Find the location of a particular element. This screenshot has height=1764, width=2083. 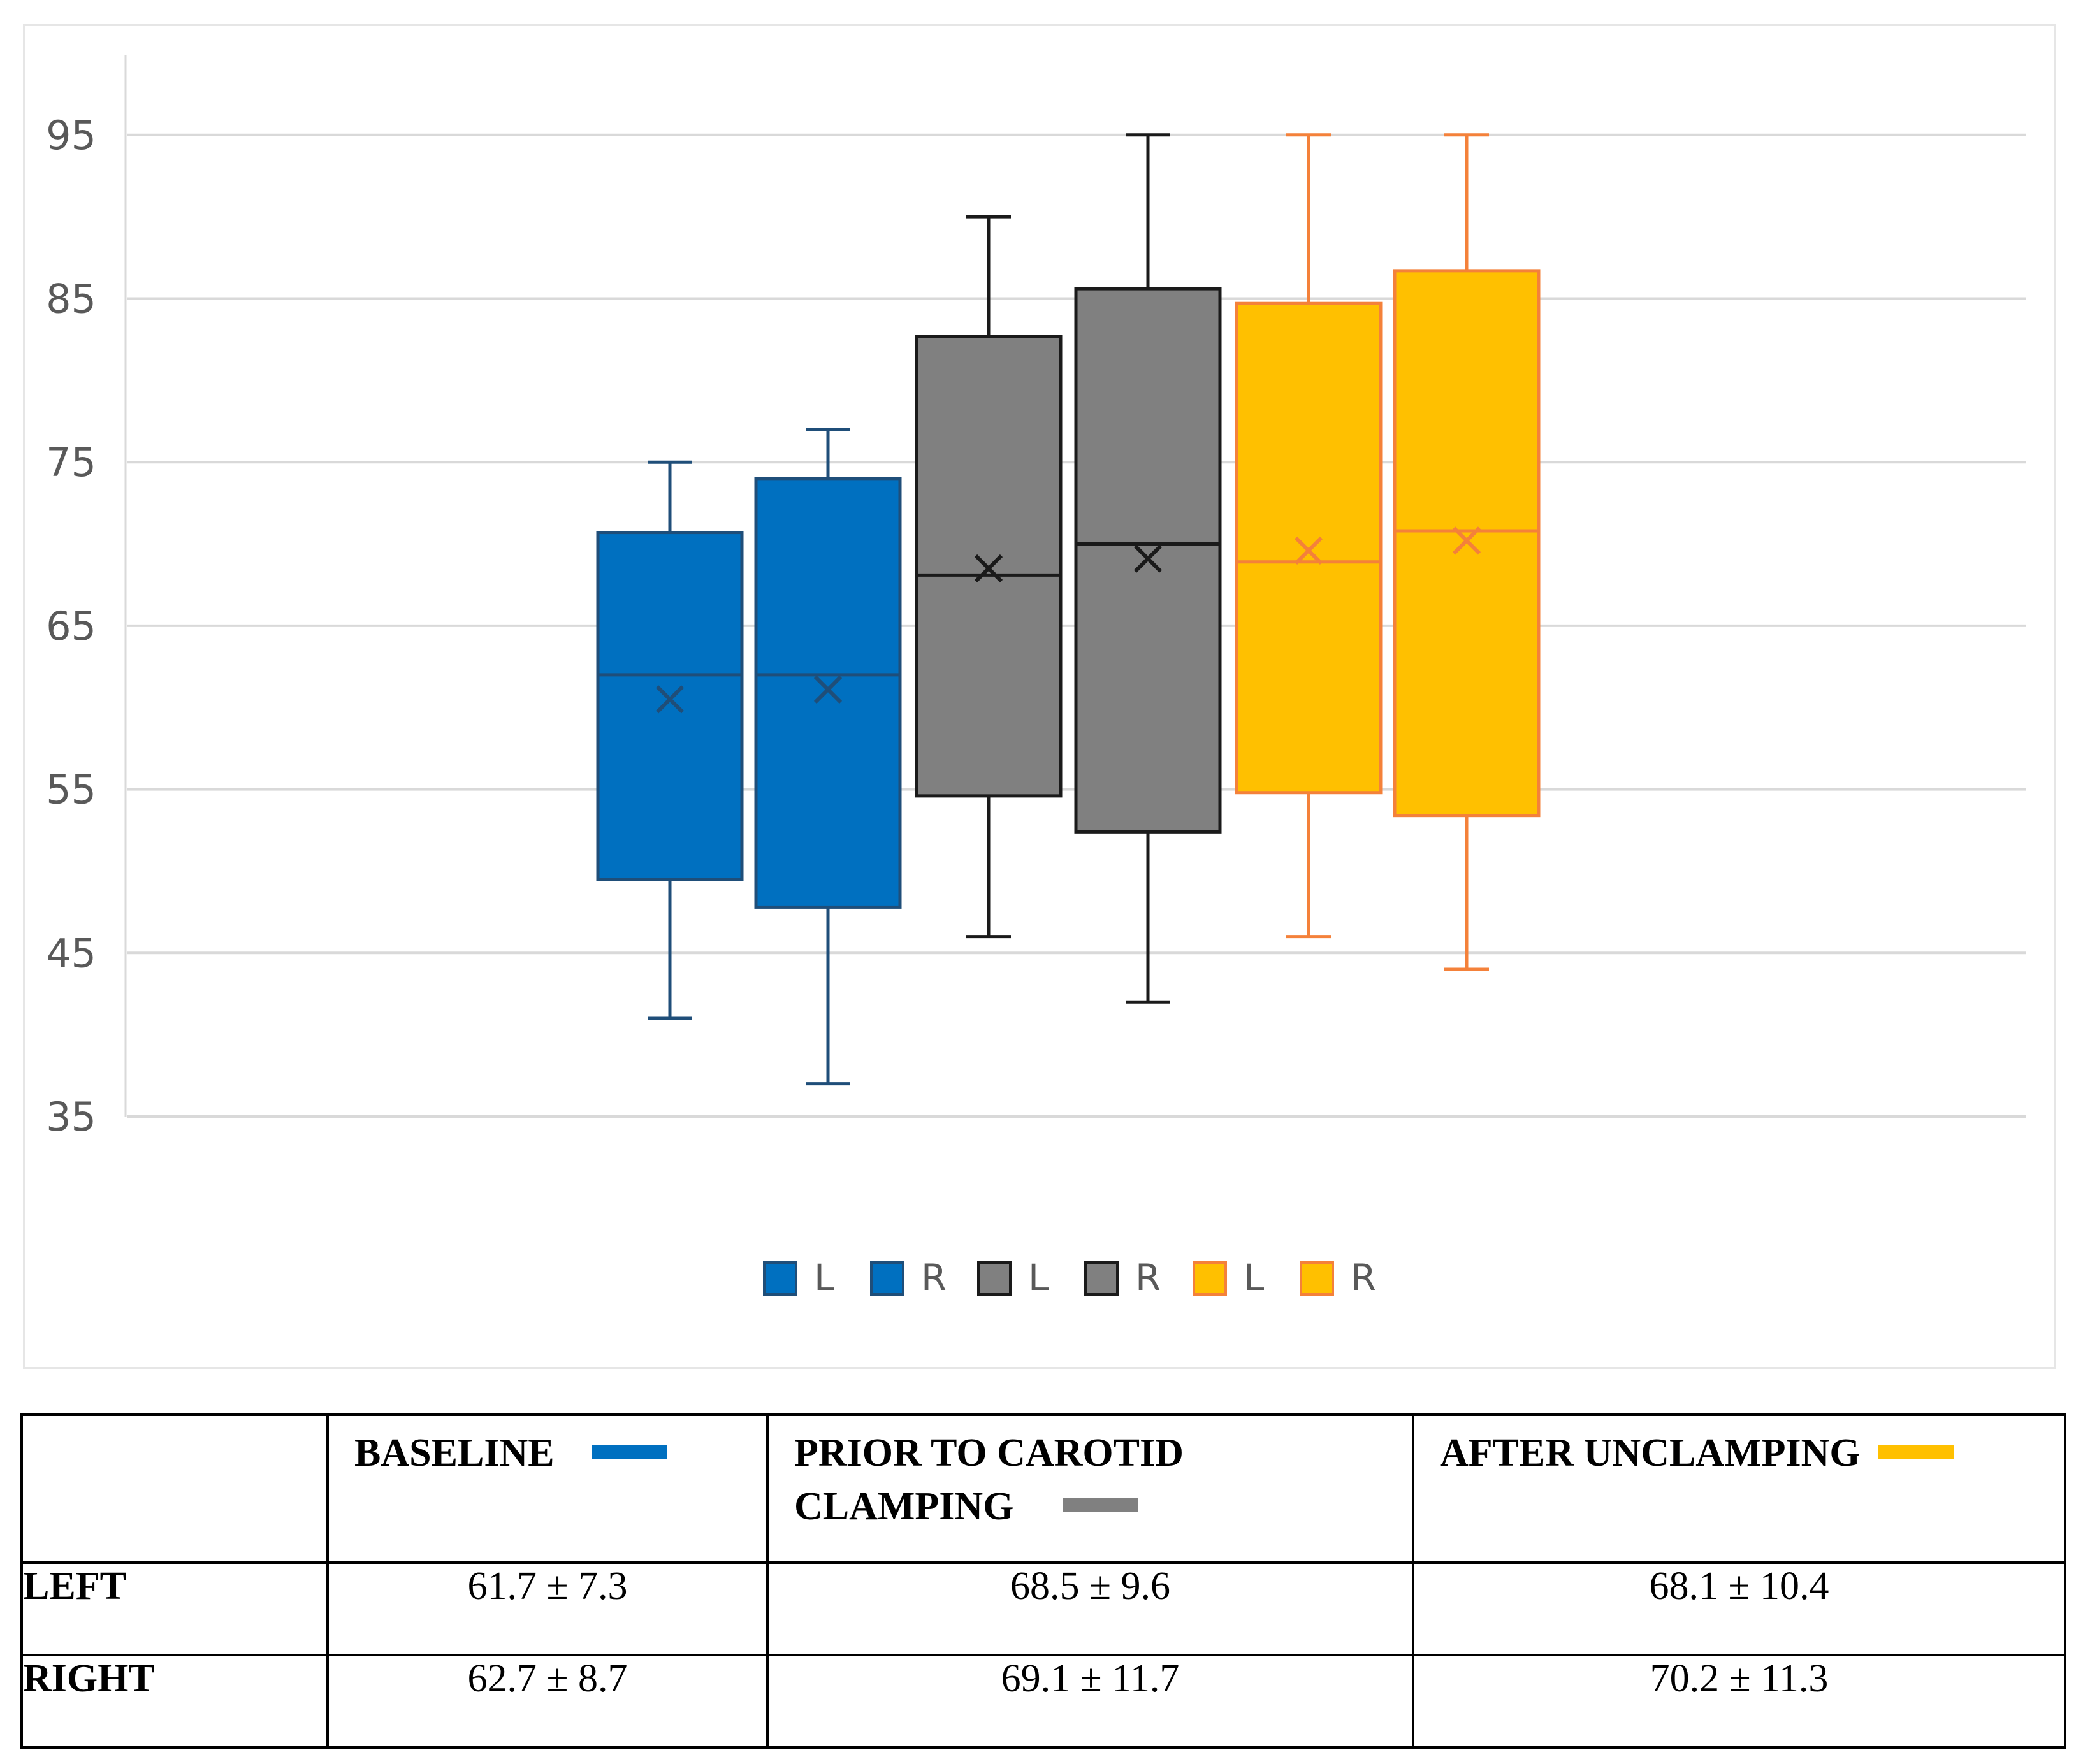

box-6-mean-marker is located at coordinates (1466, 540).